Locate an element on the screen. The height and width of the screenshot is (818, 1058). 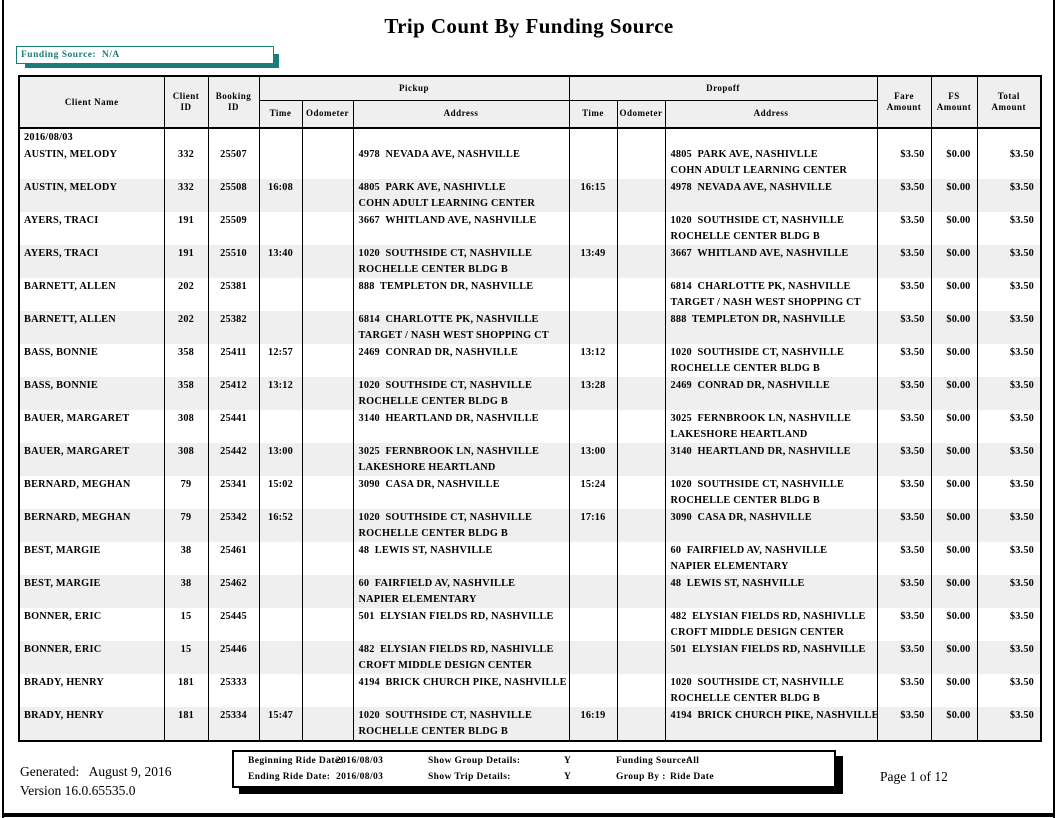
cell-booking-id: 25441 is located at coordinates (233, 426).